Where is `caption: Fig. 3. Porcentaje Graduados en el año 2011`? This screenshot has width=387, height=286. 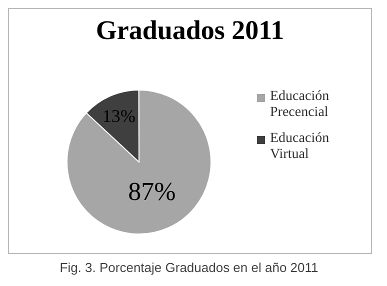
caption: Fig. 3. Porcentaje Graduados en el año 2011 is located at coordinates (189, 267).